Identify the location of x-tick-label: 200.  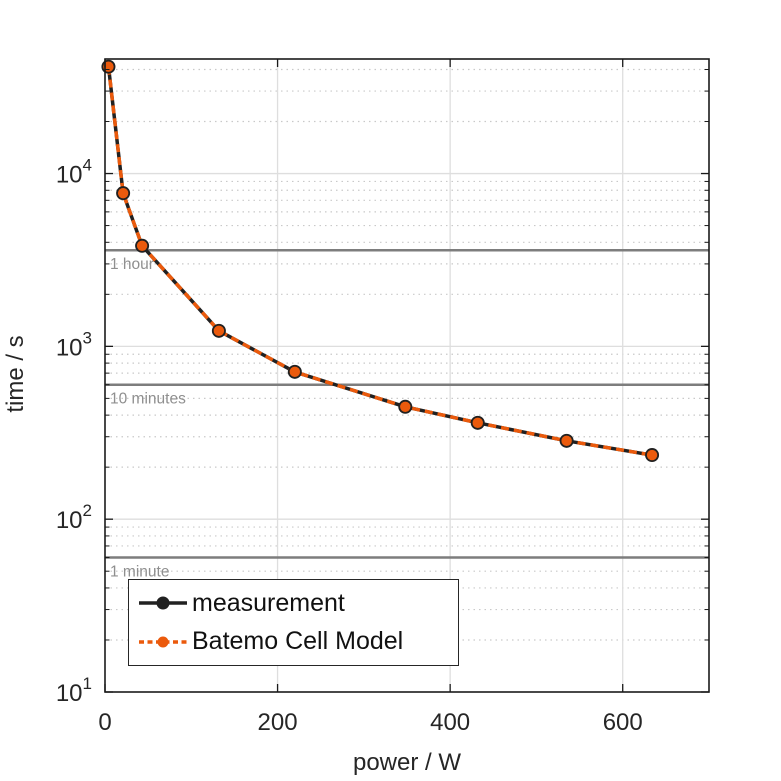
(278, 722).